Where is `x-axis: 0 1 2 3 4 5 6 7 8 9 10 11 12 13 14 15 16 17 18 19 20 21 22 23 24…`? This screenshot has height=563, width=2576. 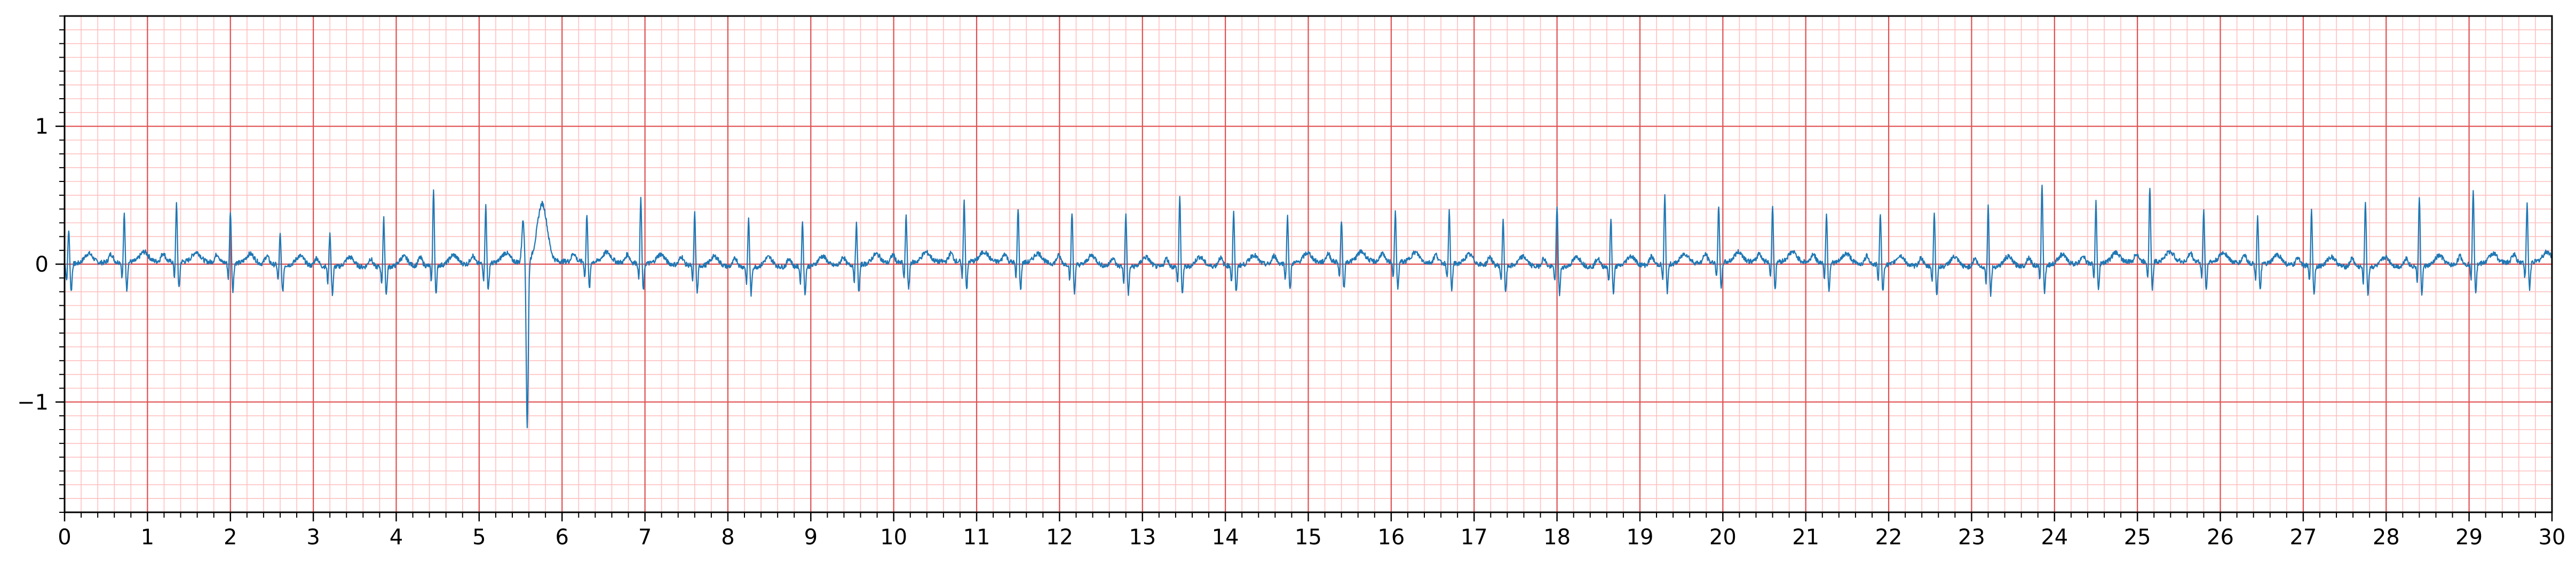 x-axis: 0 1 2 3 4 5 6 7 8 9 10 11 12 13 14 15 16 17 18 19 20 21 22 23 24… is located at coordinates (1311, 531).